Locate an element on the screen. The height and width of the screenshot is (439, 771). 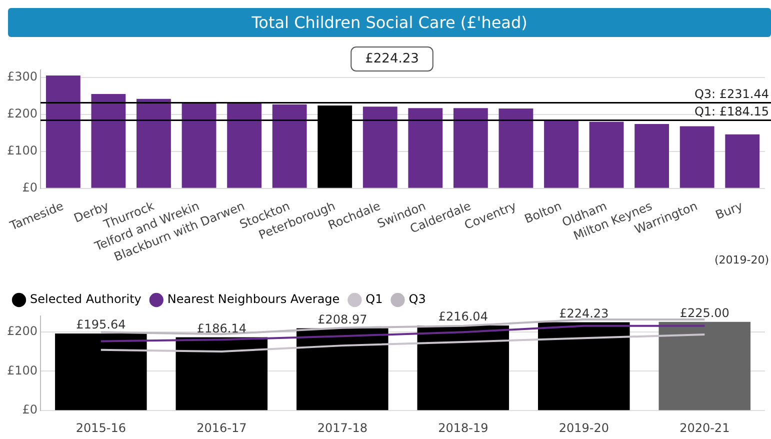
legend-label: Q1 is located at coordinates (374, 299).